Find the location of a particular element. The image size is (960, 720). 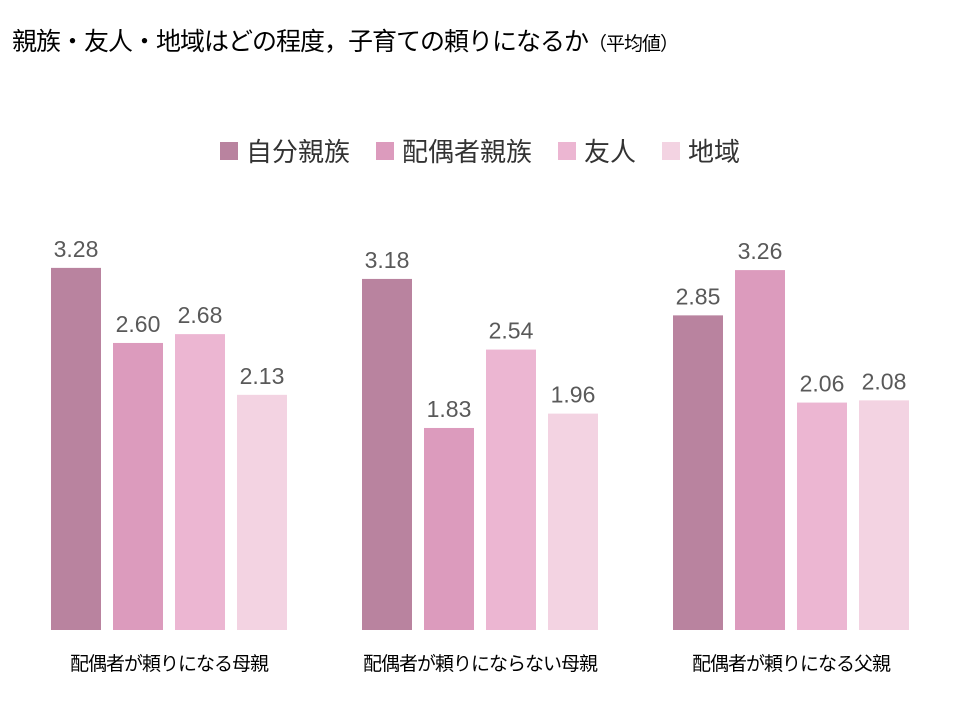

data-label: 2.85 is located at coordinates (698, 296).